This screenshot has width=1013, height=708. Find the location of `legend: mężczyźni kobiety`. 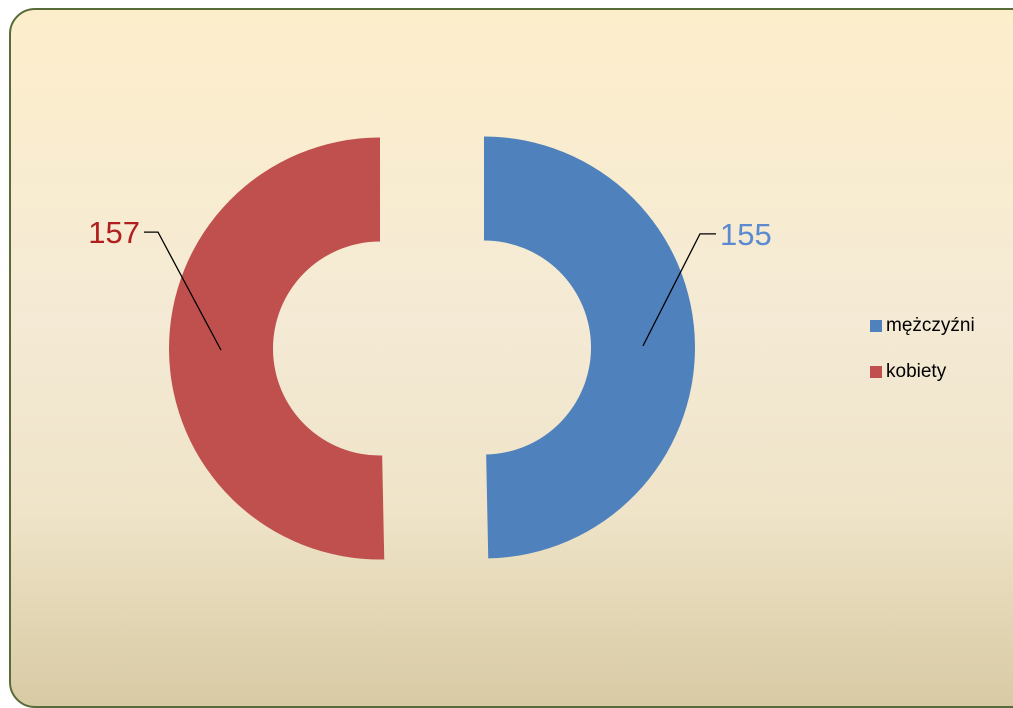

legend: mężczyźni kobiety is located at coordinates (922, 360).